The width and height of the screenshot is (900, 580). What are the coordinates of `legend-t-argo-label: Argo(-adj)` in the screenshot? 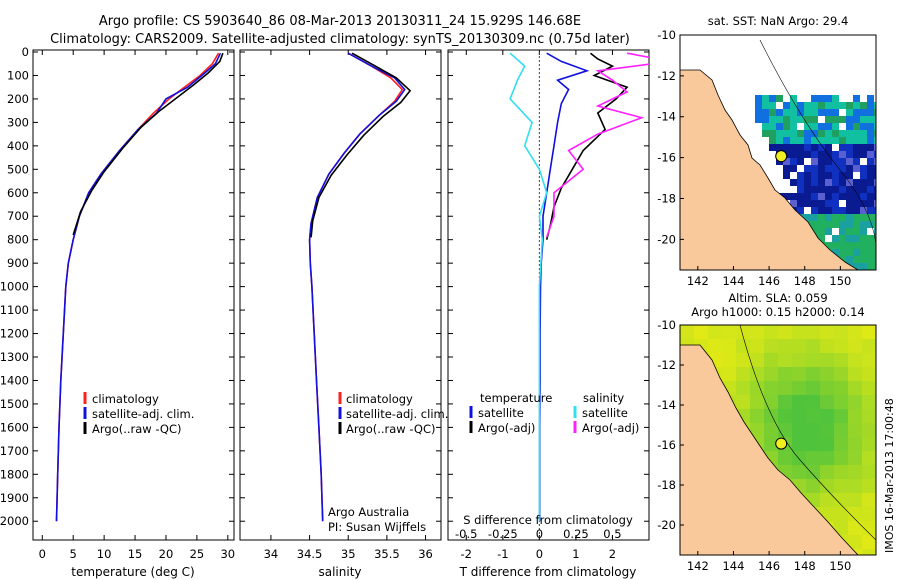 It's located at (506, 428).